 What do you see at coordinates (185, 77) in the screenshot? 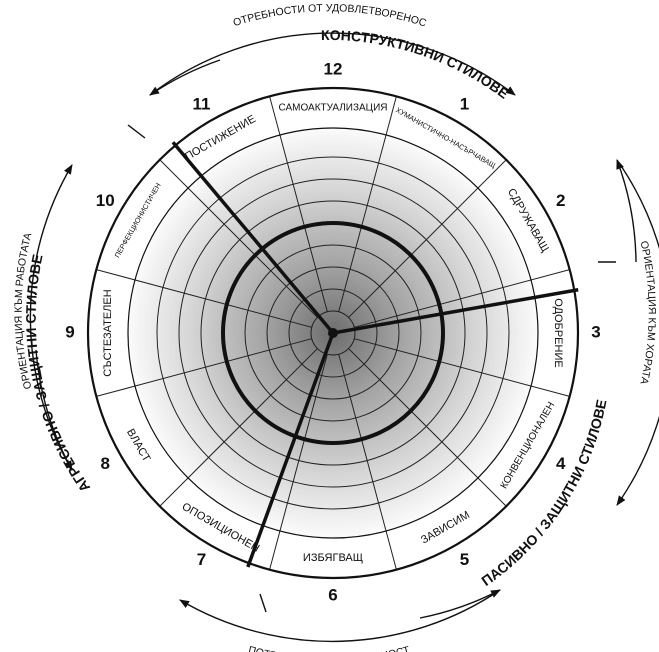
I see `arrow-top-left` at bounding box center [185, 77].